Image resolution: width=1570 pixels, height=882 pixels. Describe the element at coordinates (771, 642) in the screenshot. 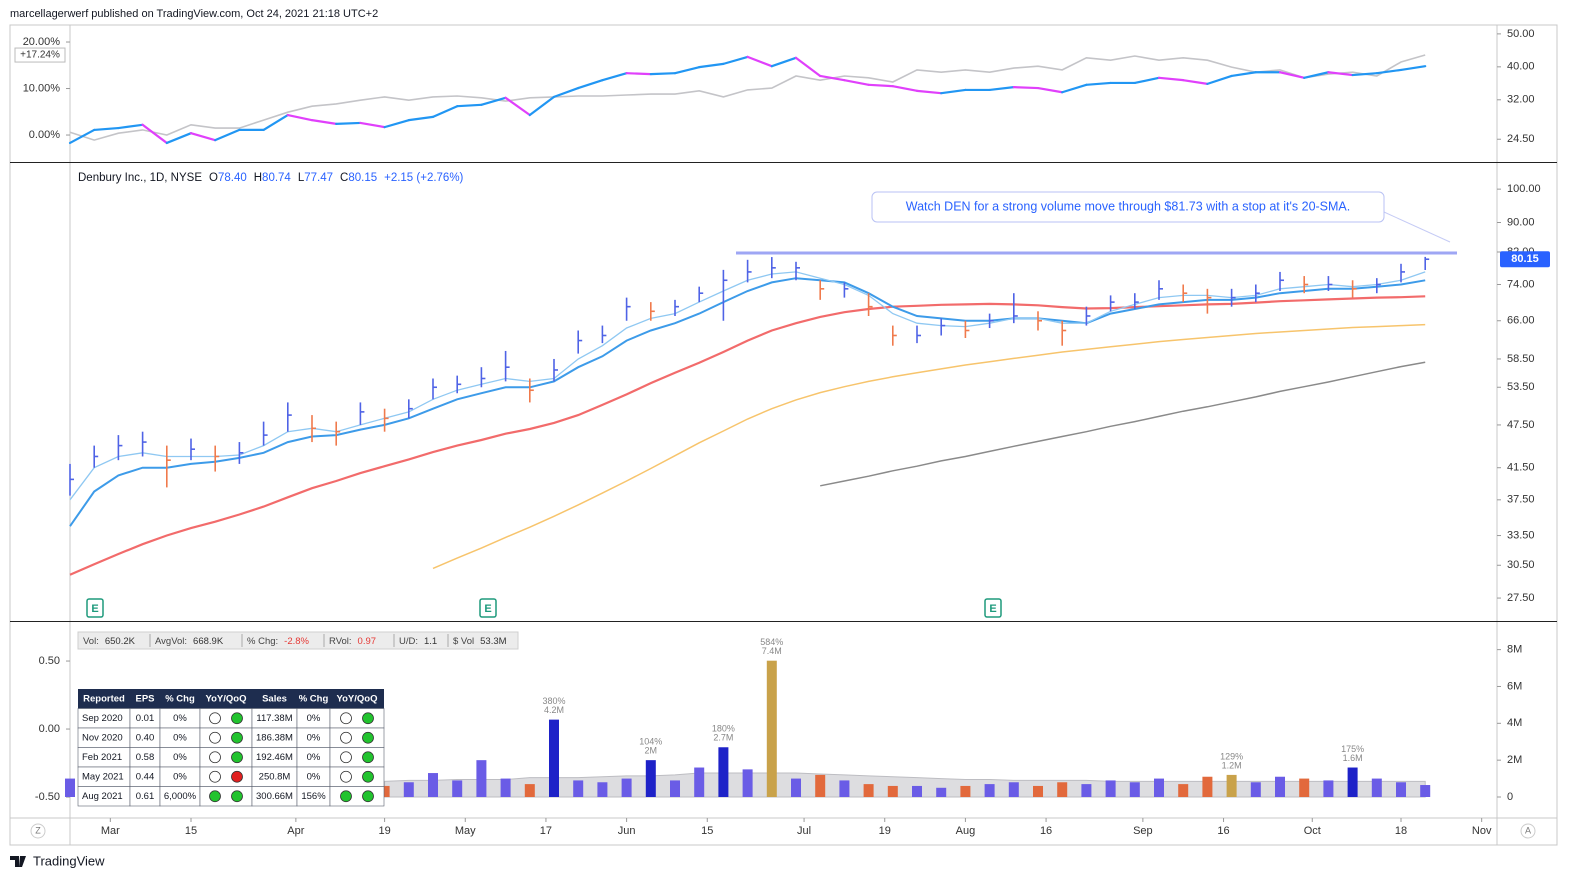

I see `volume-pct-label: 584%` at that location.